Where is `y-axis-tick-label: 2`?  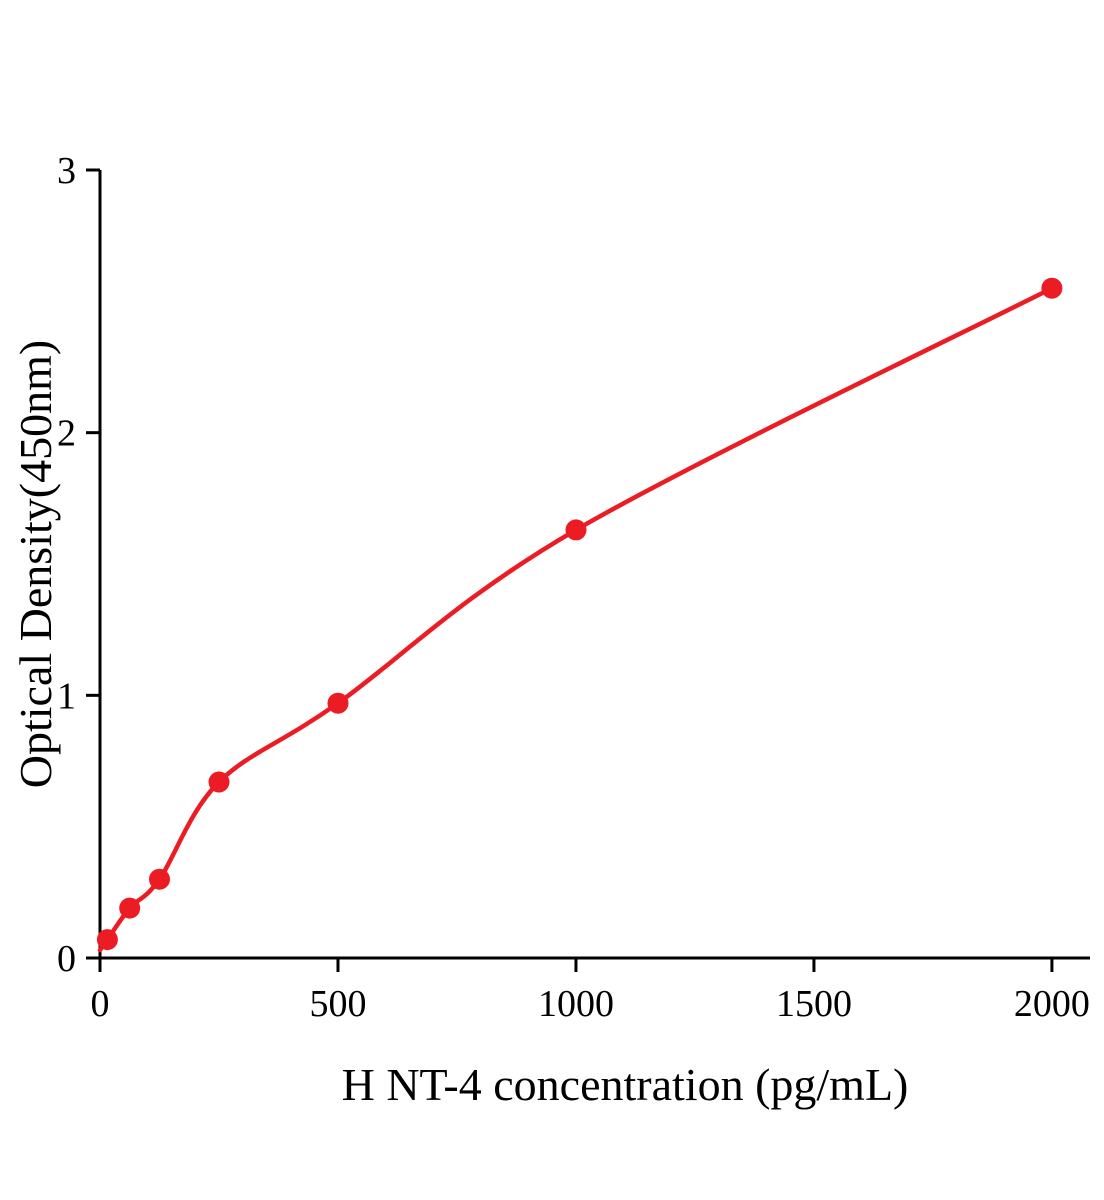 y-axis-tick-label: 2 is located at coordinates (66, 434).